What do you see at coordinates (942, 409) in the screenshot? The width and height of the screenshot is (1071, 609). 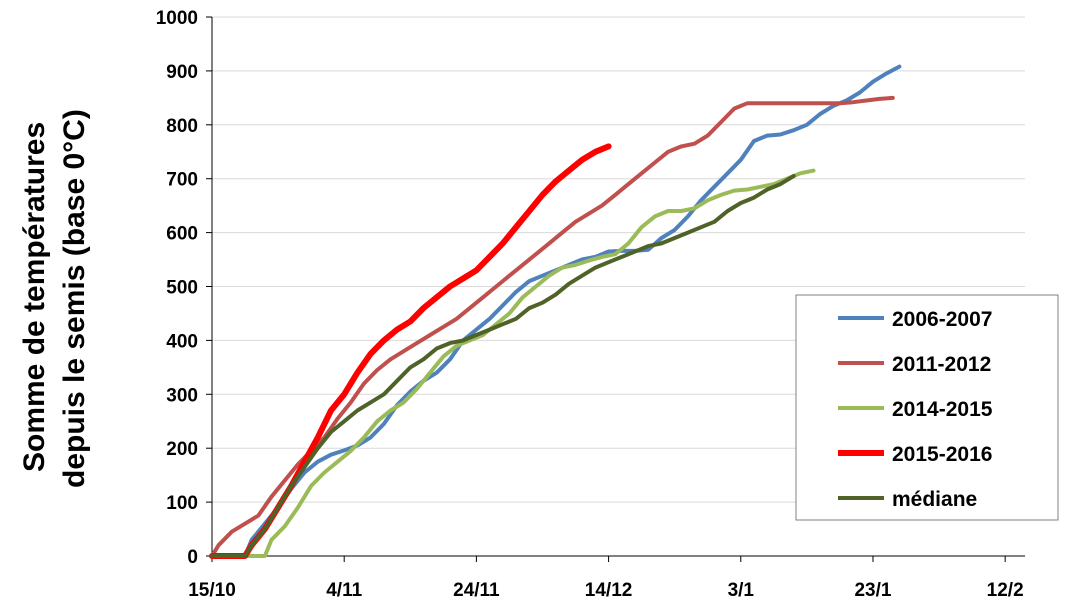 I see `legend-label: 2014-2015` at bounding box center [942, 409].